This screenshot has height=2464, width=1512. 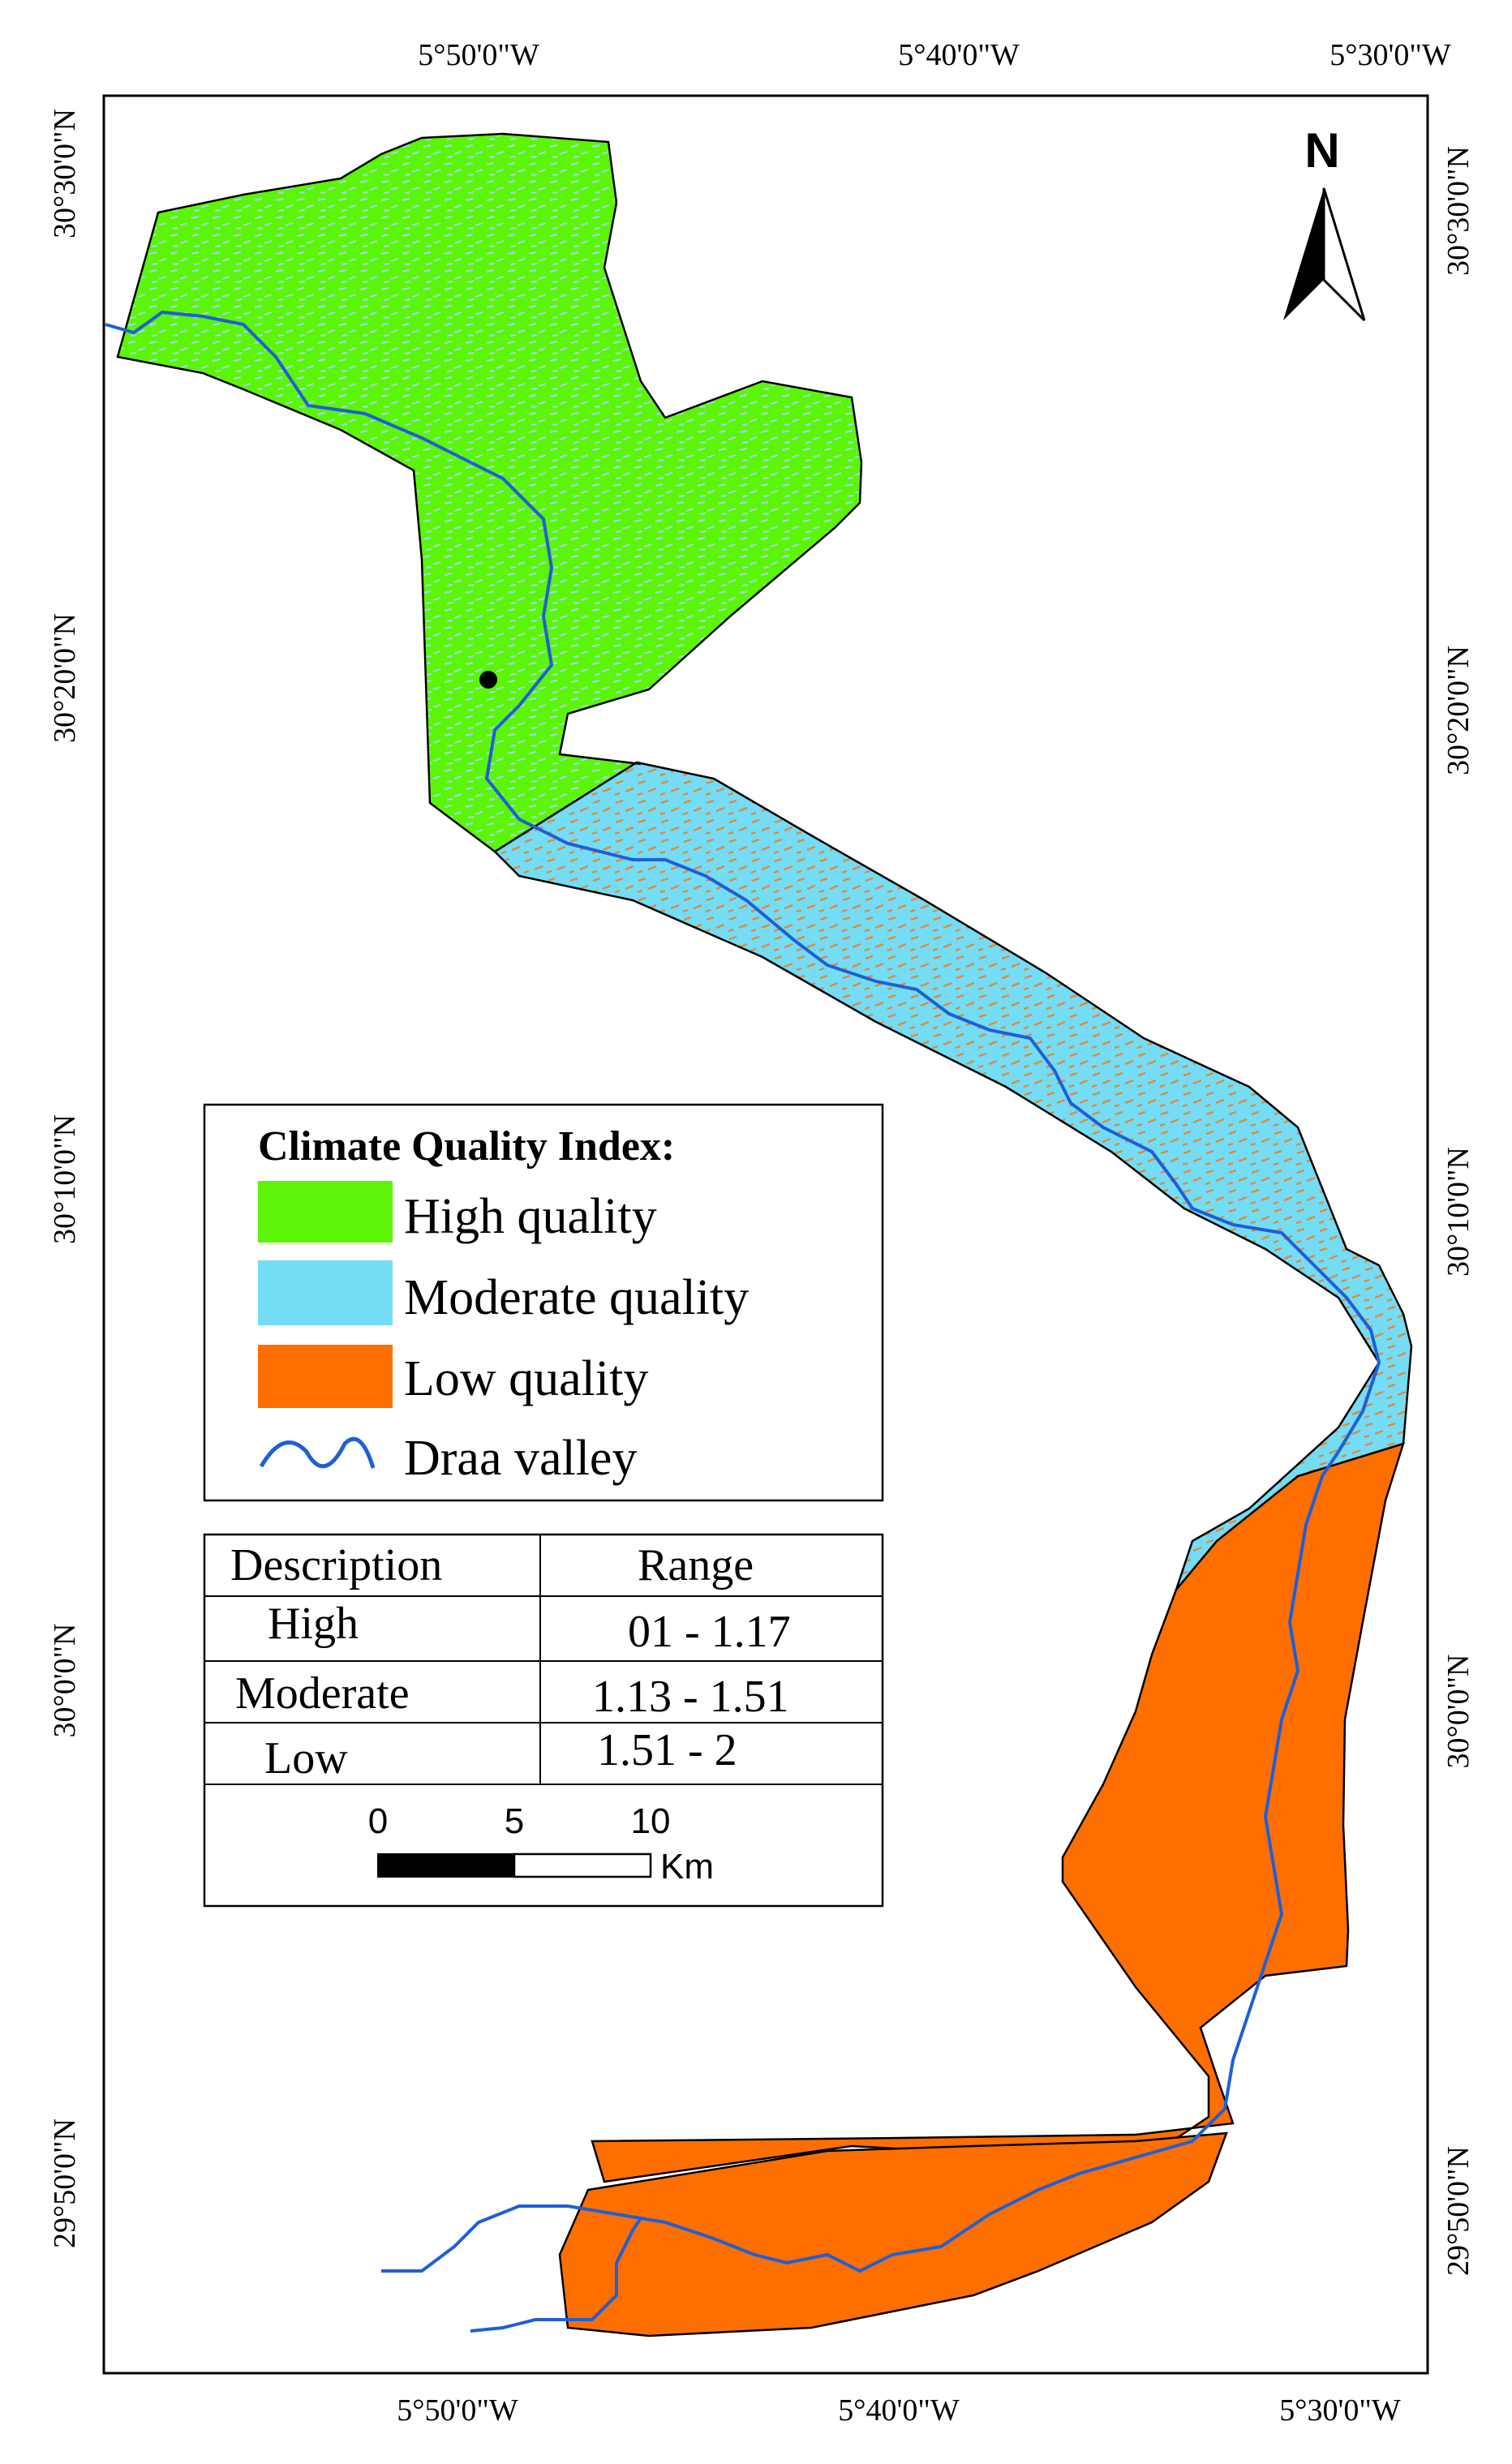 What do you see at coordinates (325, 1376) in the screenshot?
I see `legend-swatch-low` at bounding box center [325, 1376].